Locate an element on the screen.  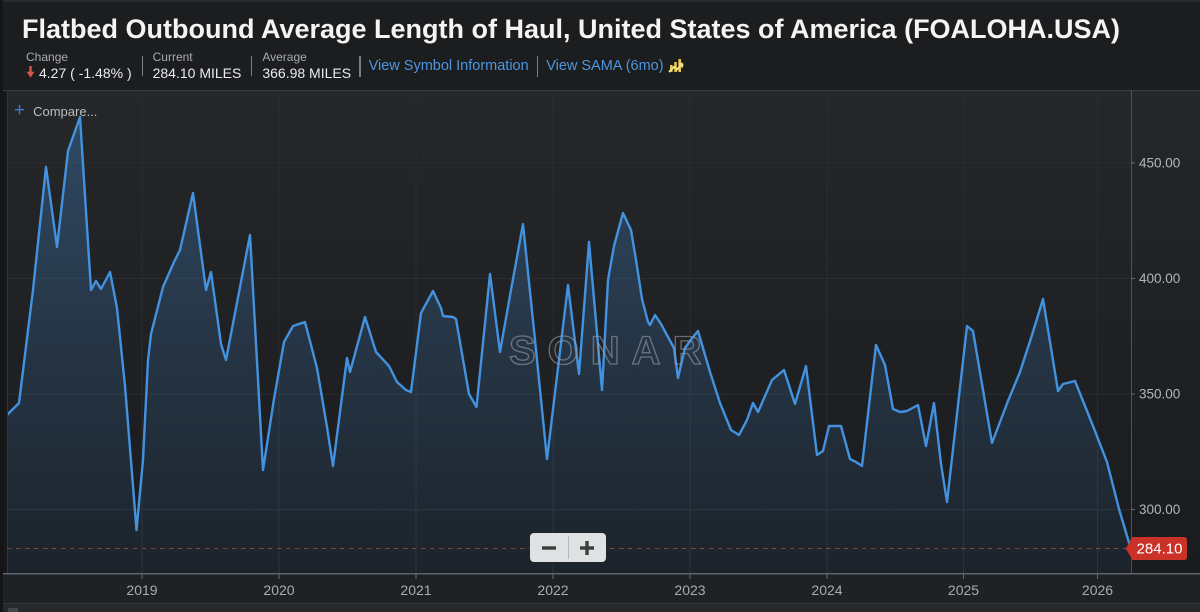
svg-text: 2026 is located at coordinates (1097, 590).